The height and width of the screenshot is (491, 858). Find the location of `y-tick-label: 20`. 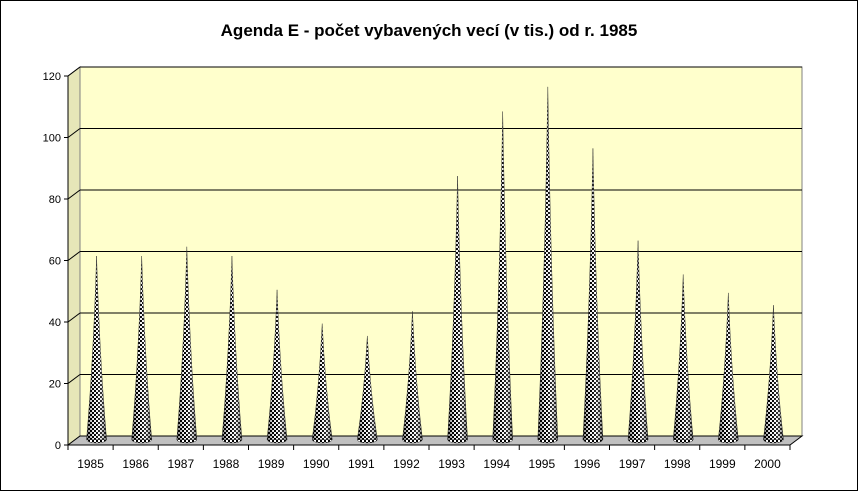

y-tick-label: 20 is located at coordinates (55, 385).